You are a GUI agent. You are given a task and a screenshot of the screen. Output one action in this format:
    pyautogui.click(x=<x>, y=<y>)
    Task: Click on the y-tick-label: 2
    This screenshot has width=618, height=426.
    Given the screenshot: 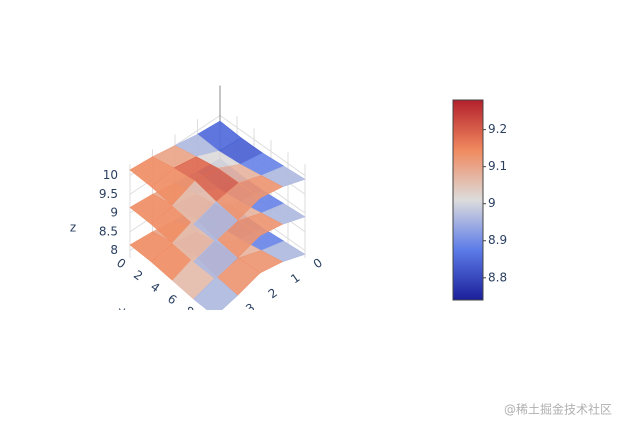 What is the action you would take?
    pyautogui.click(x=138, y=275)
    